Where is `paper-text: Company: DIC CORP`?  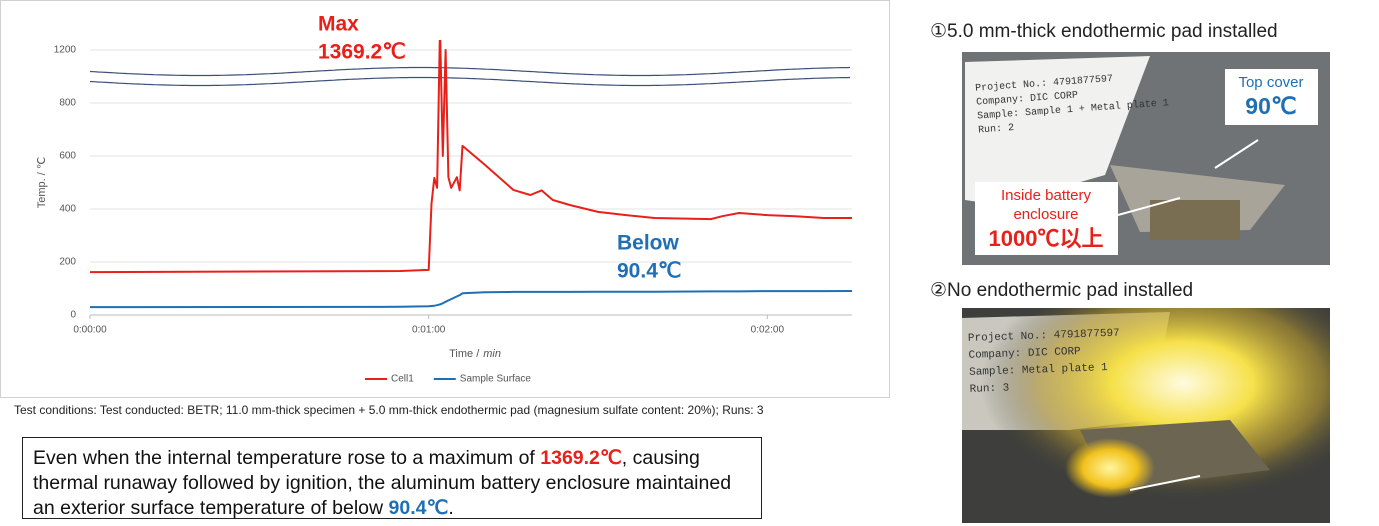 paper-text: Company: DIC CORP is located at coordinates (1024, 354).